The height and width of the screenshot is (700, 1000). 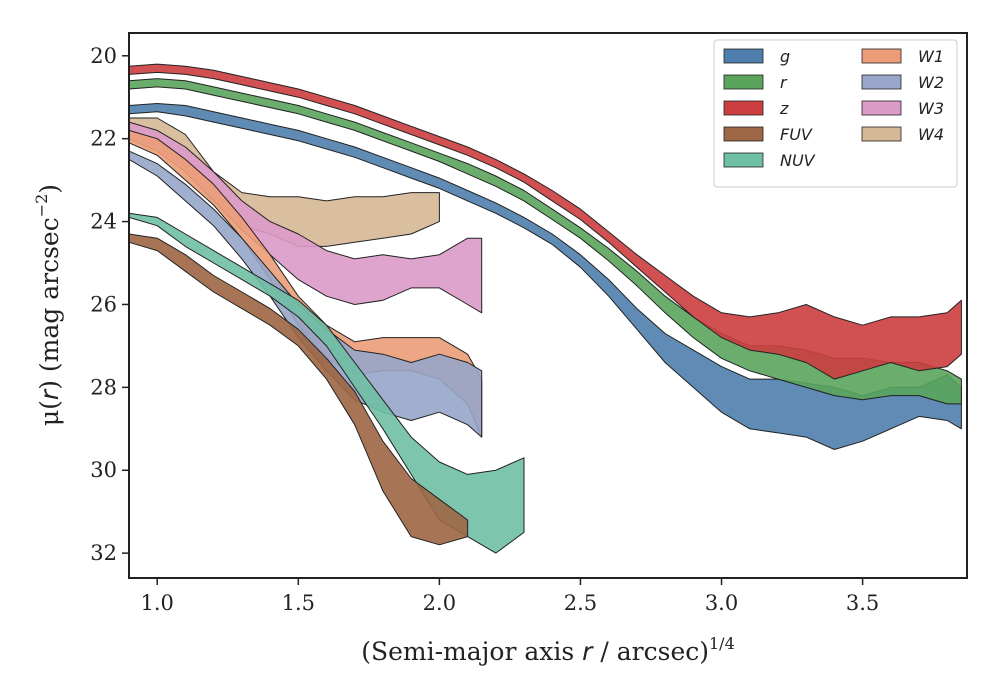 What do you see at coordinates (881, 56) in the screenshot?
I see `legend-swatch-w1` at bounding box center [881, 56].